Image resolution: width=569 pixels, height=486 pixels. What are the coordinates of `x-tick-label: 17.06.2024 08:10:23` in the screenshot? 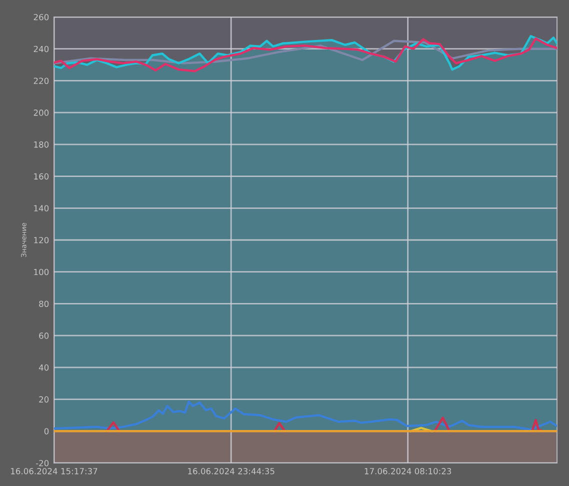 It's located at (408, 471).